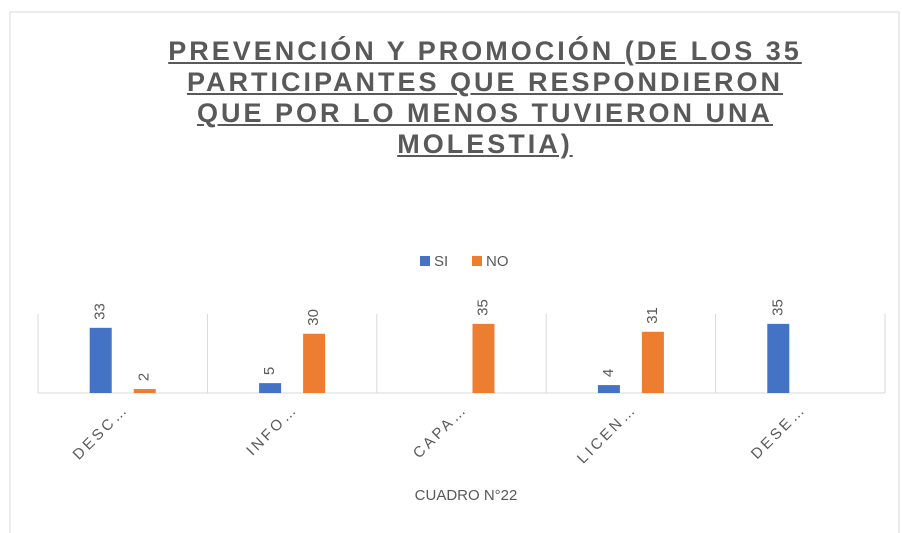 Image resolution: width=902 pixels, height=533 pixels. What do you see at coordinates (652, 315) in the screenshot?
I see `data-label: 31` at bounding box center [652, 315].